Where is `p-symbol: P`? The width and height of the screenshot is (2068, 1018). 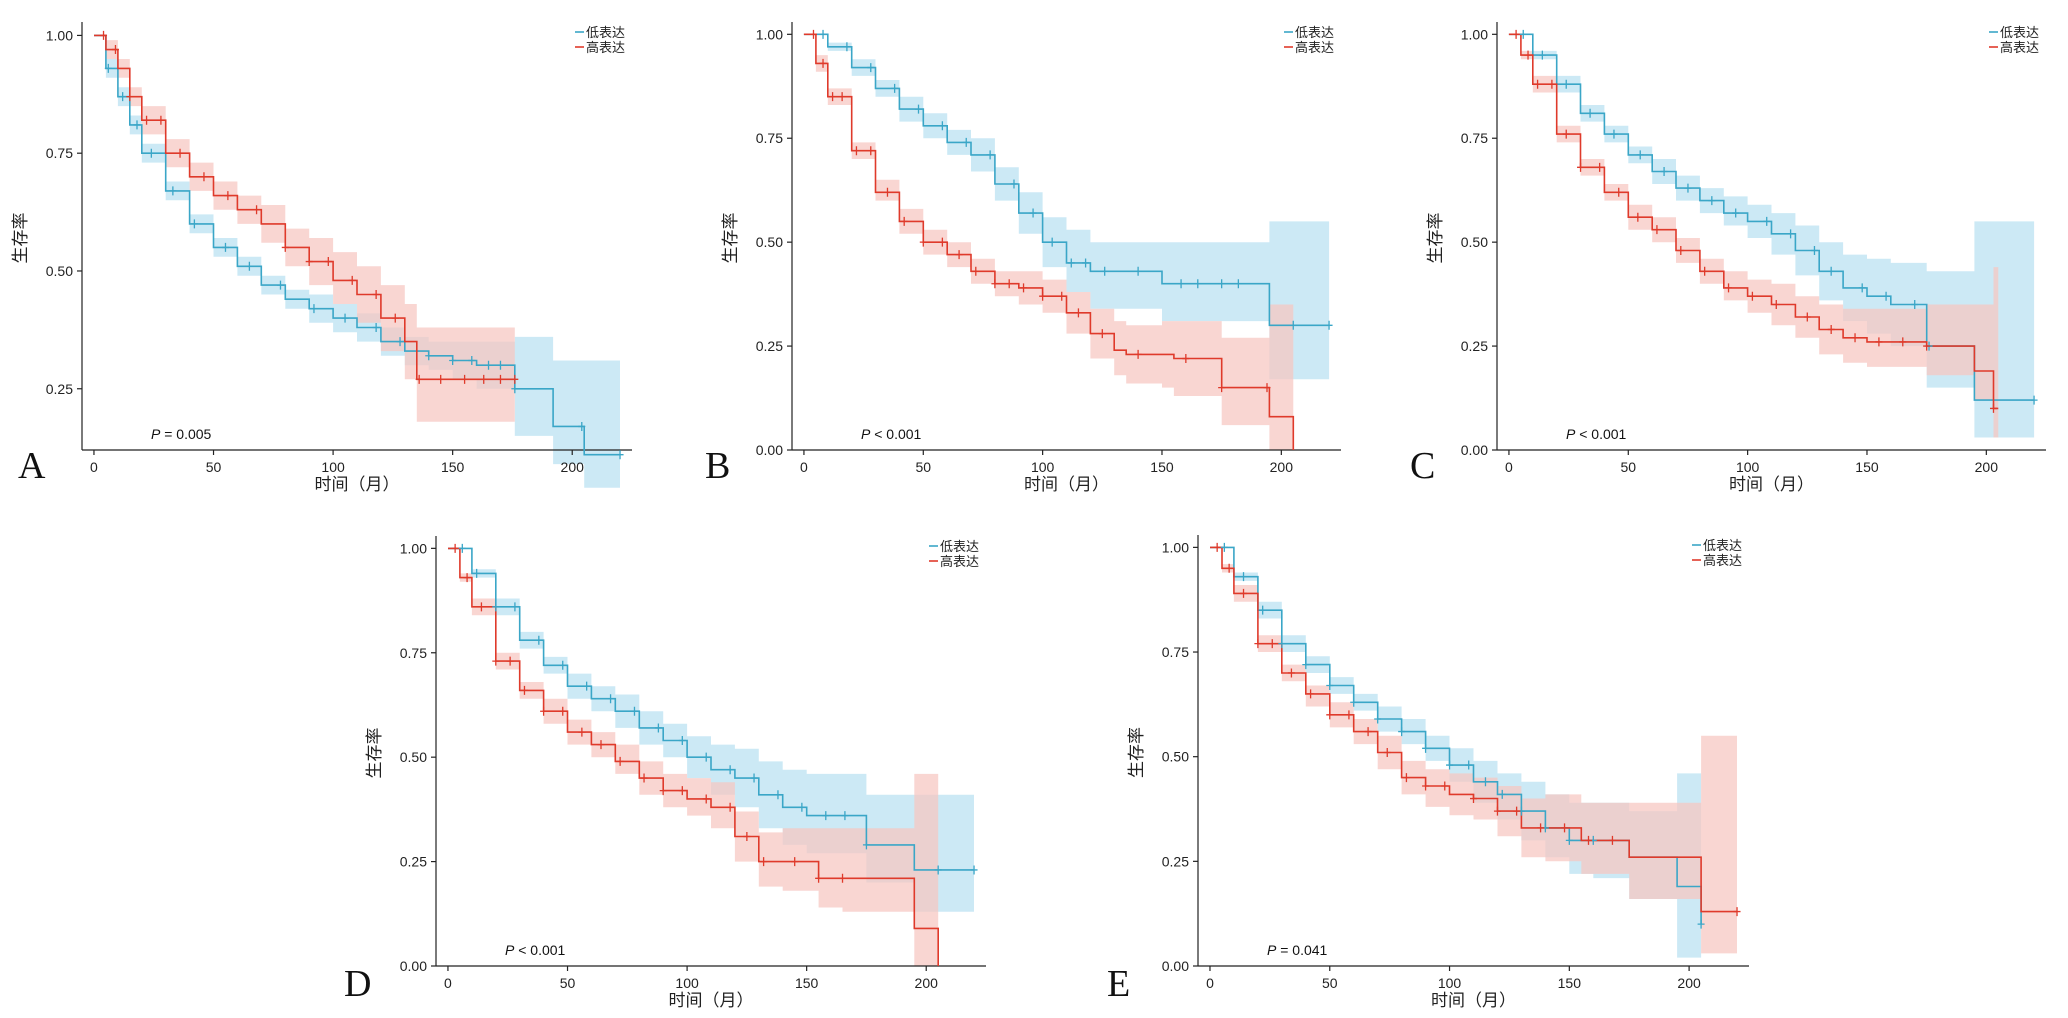
p-symbol: P is located at coordinates (1272, 950).